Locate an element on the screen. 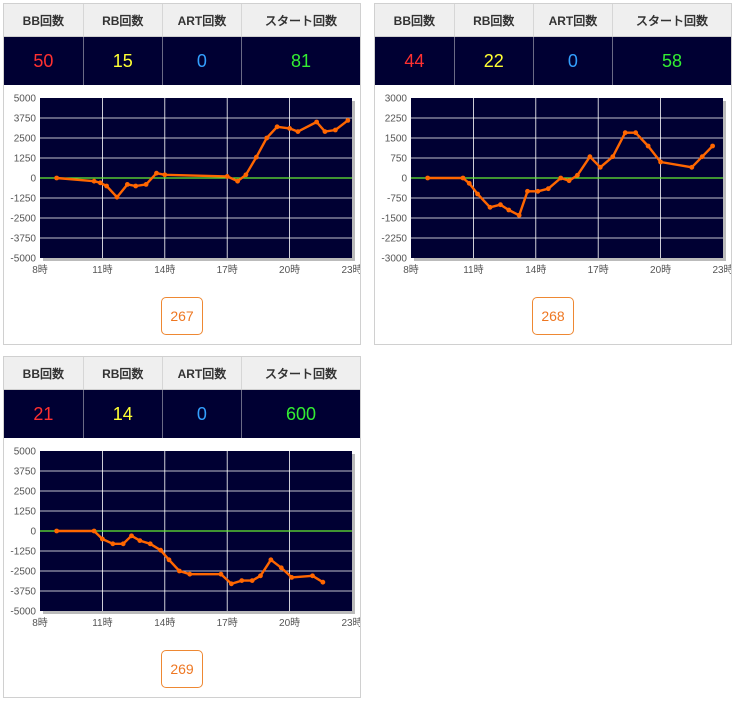 Image resolution: width=738 pixels, height=706 pixels. start-count: 600 is located at coordinates (300, 413).